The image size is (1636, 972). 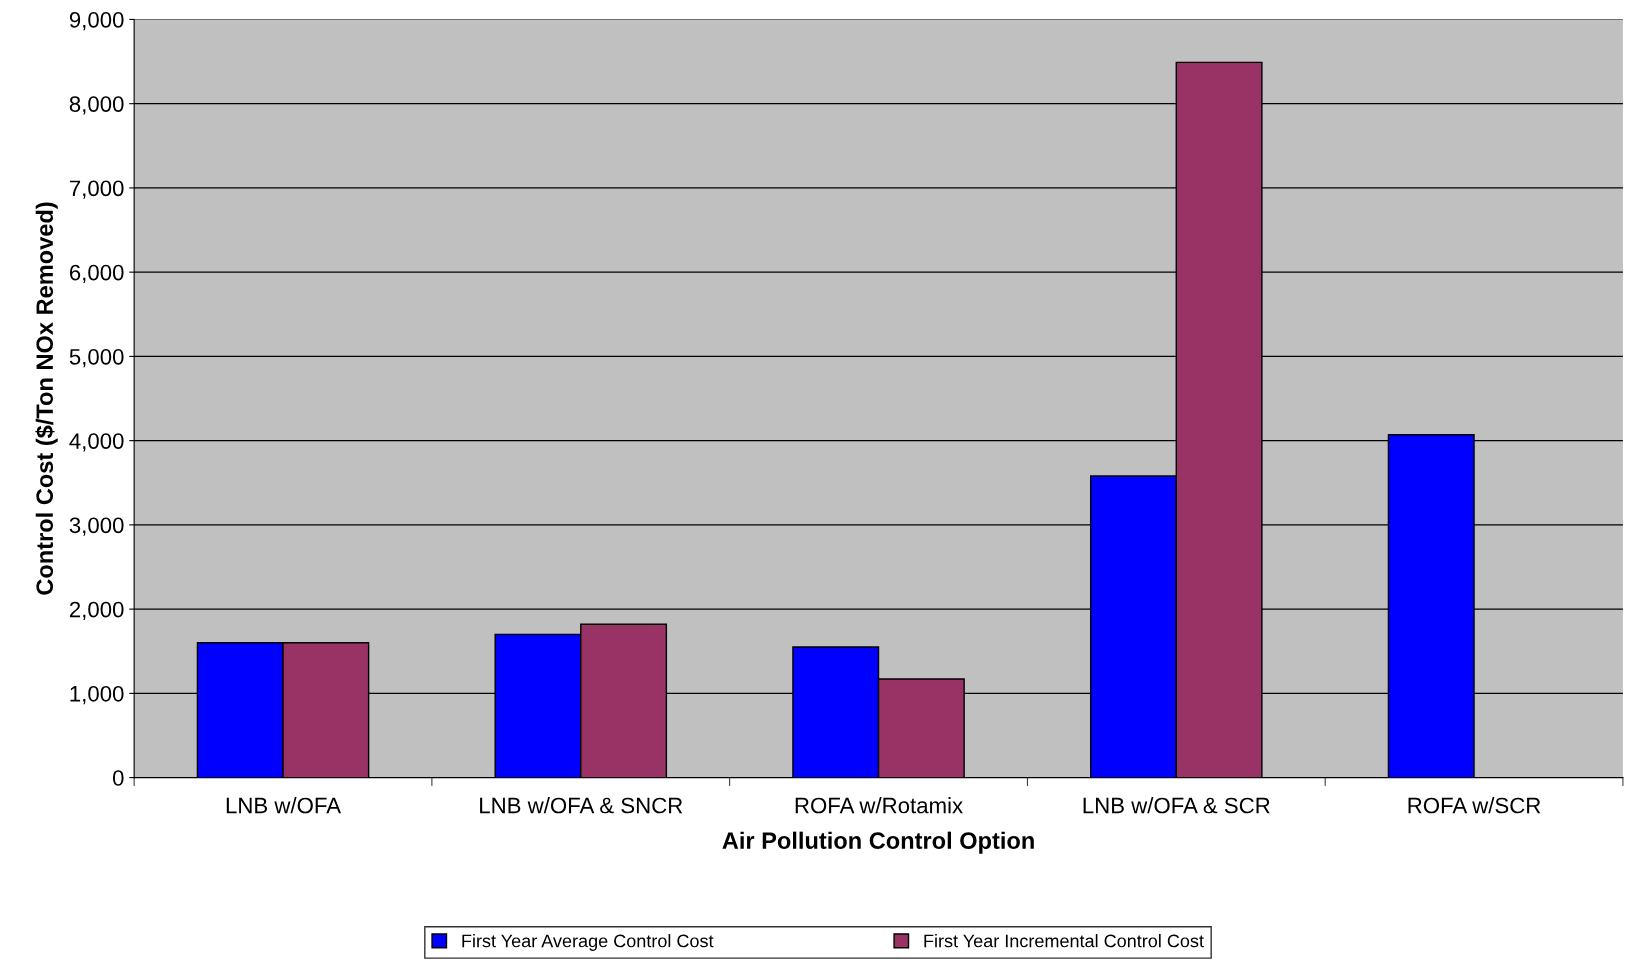 What do you see at coordinates (96, 189) in the screenshot?
I see `y-tick-label: 7,000` at bounding box center [96, 189].